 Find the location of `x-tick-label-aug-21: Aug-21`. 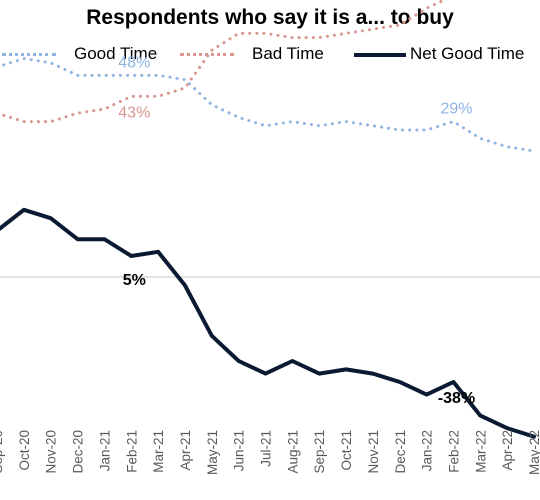

x-tick-label-aug-21: Aug-21 is located at coordinates (292, 452).